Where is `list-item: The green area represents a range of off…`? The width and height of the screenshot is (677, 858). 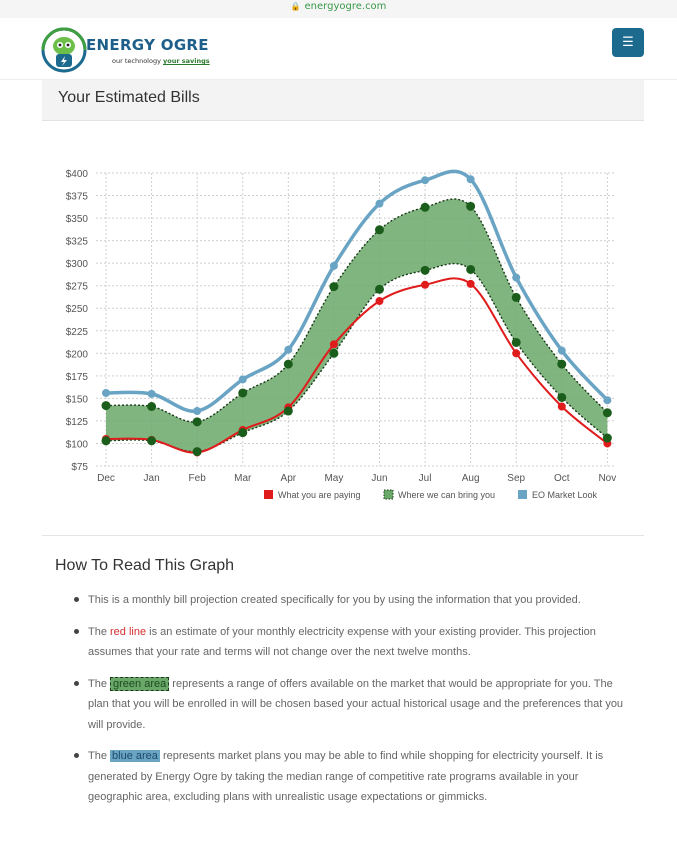 list-item: The green area represents a range of off… is located at coordinates (353, 705).